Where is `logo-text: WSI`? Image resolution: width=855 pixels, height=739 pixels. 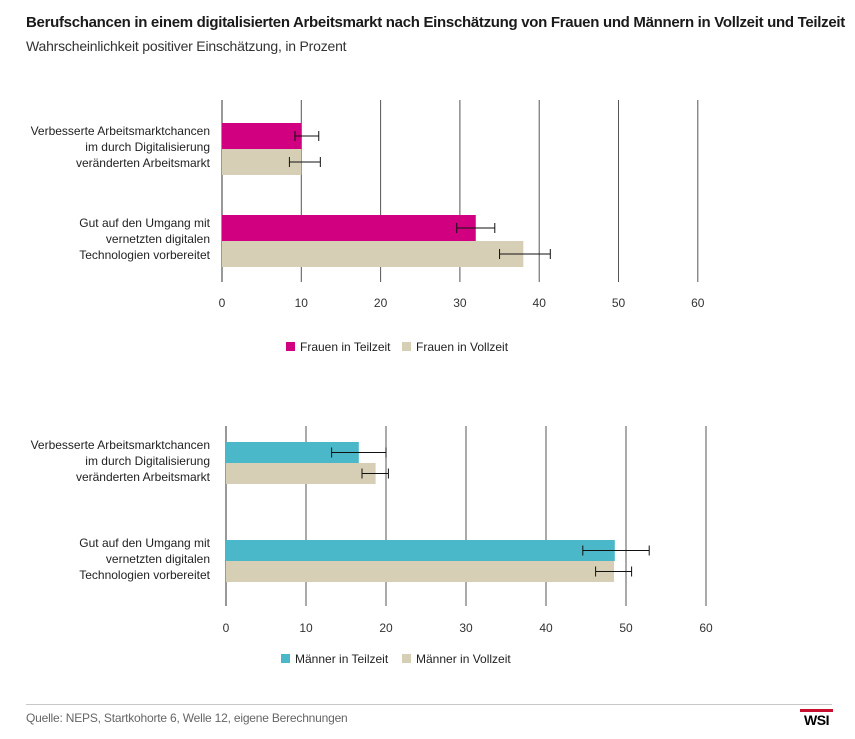
logo-text: WSI is located at coordinates (816, 720).